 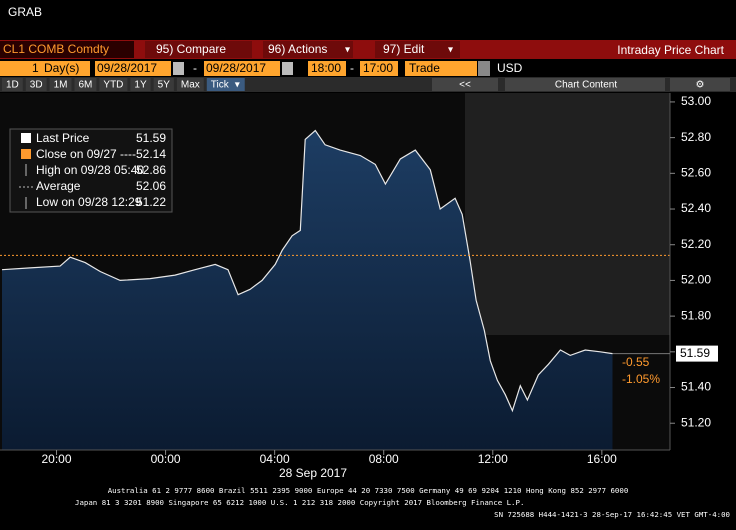 I want to click on legend-label: Low on 09/28 12:29, so click(x=89, y=202).